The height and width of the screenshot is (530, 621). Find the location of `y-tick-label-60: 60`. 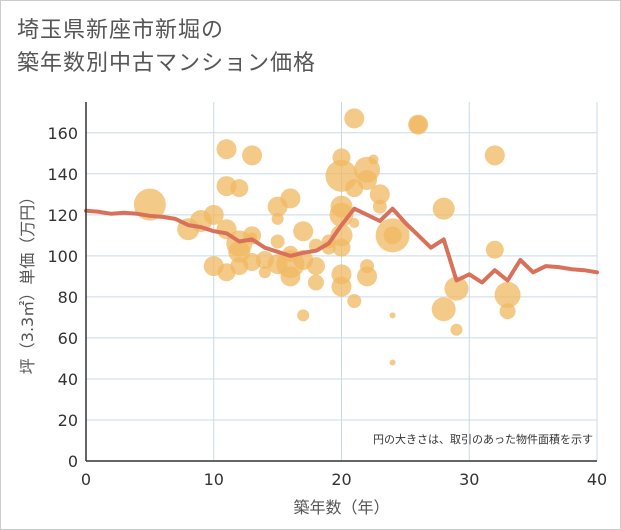

y-tick-label-60: 60 is located at coordinates (68, 338).